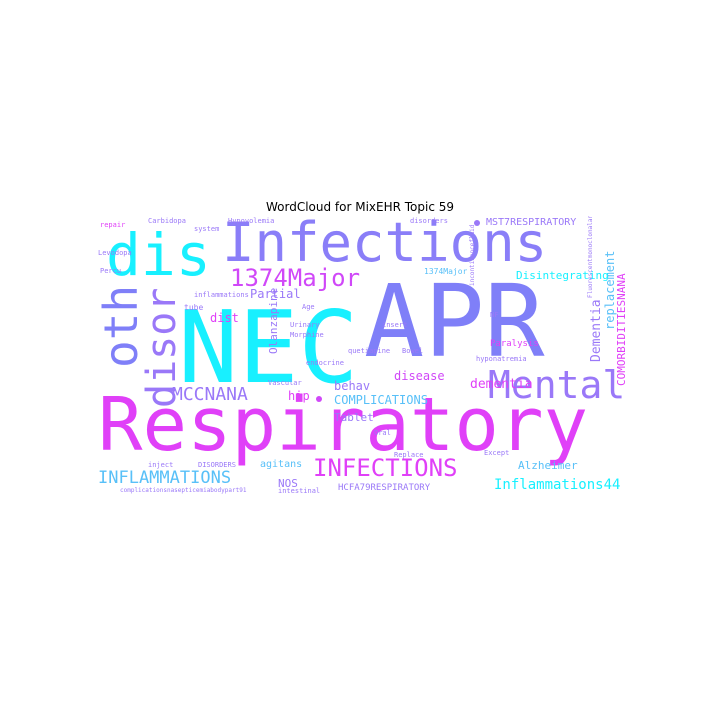 The height and width of the screenshot is (720, 720). What do you see at coordinates (224, 318) in the screenshot?
I see `word-dist: dist` at bounding box center [224, 318].